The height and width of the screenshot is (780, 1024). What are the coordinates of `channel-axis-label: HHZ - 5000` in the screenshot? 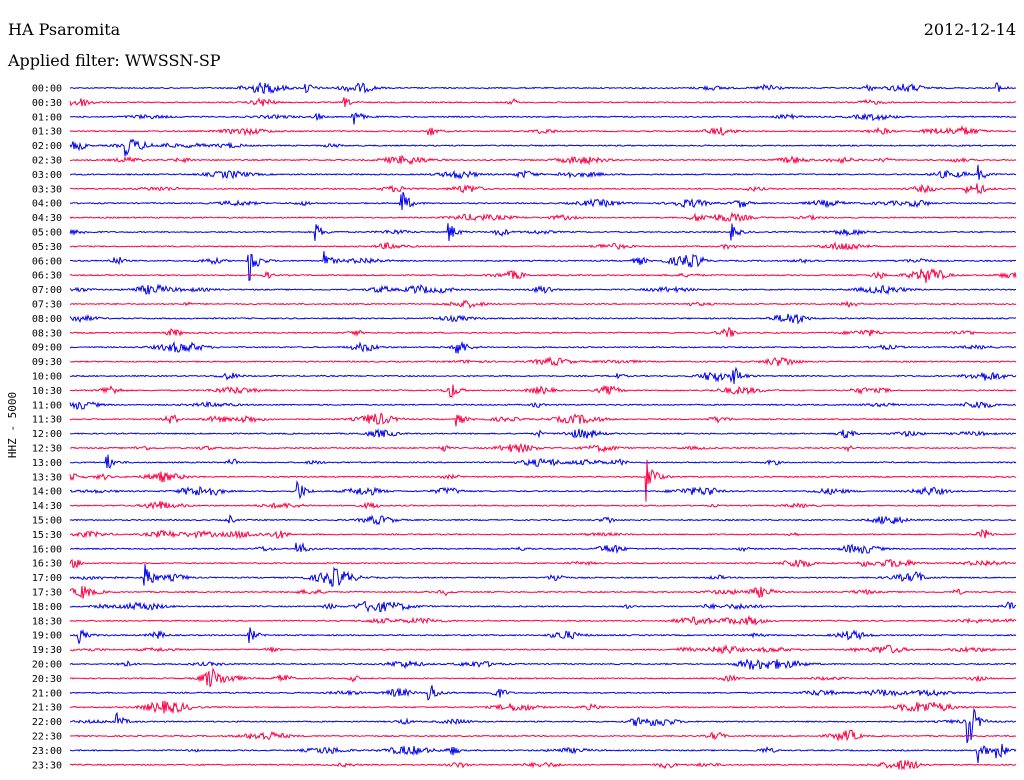 It's located at (12, 425).